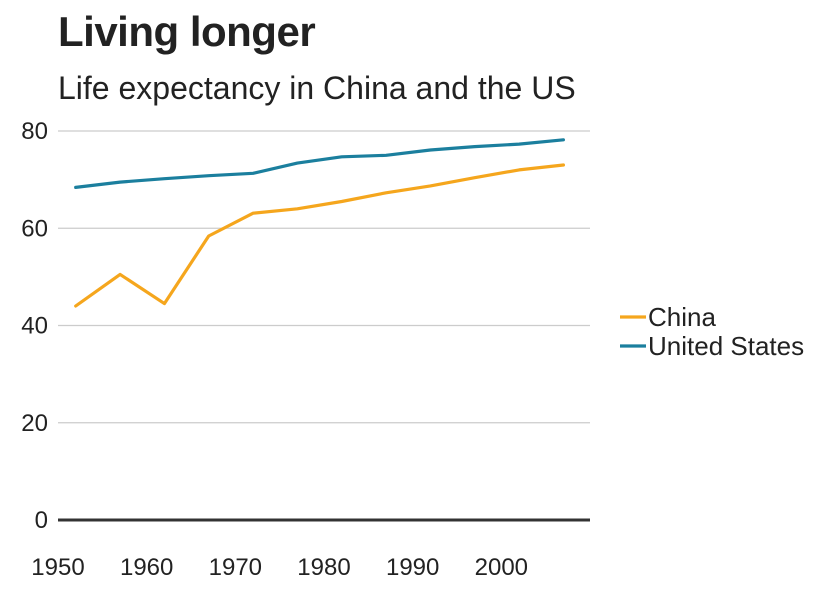 Image resolution: width=836 pixels, height=597 pixels. I want to click on x-tick-label: 1980, so click(323, 567).